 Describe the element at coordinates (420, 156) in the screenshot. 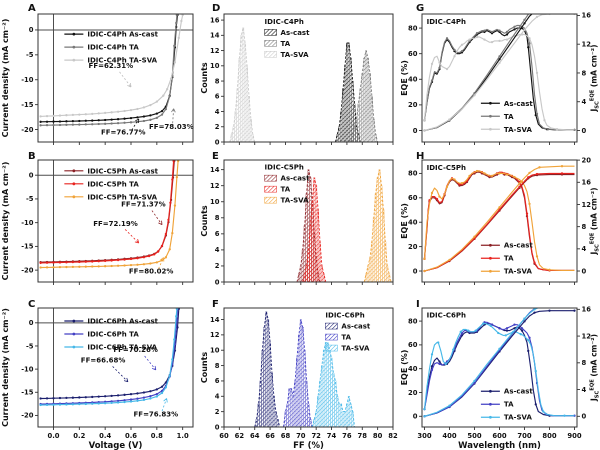

I see `panel-letter: H` at that location.